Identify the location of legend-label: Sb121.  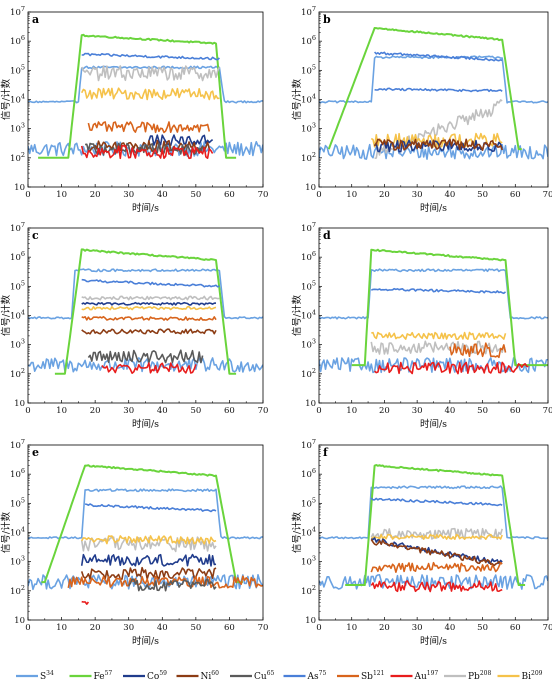
(372, 676).